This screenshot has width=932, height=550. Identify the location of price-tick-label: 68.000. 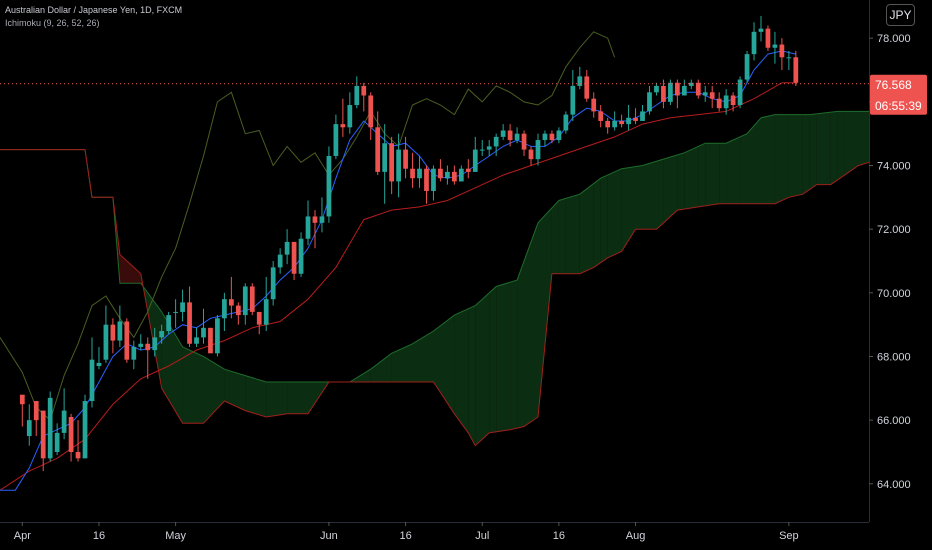
(894, 357).